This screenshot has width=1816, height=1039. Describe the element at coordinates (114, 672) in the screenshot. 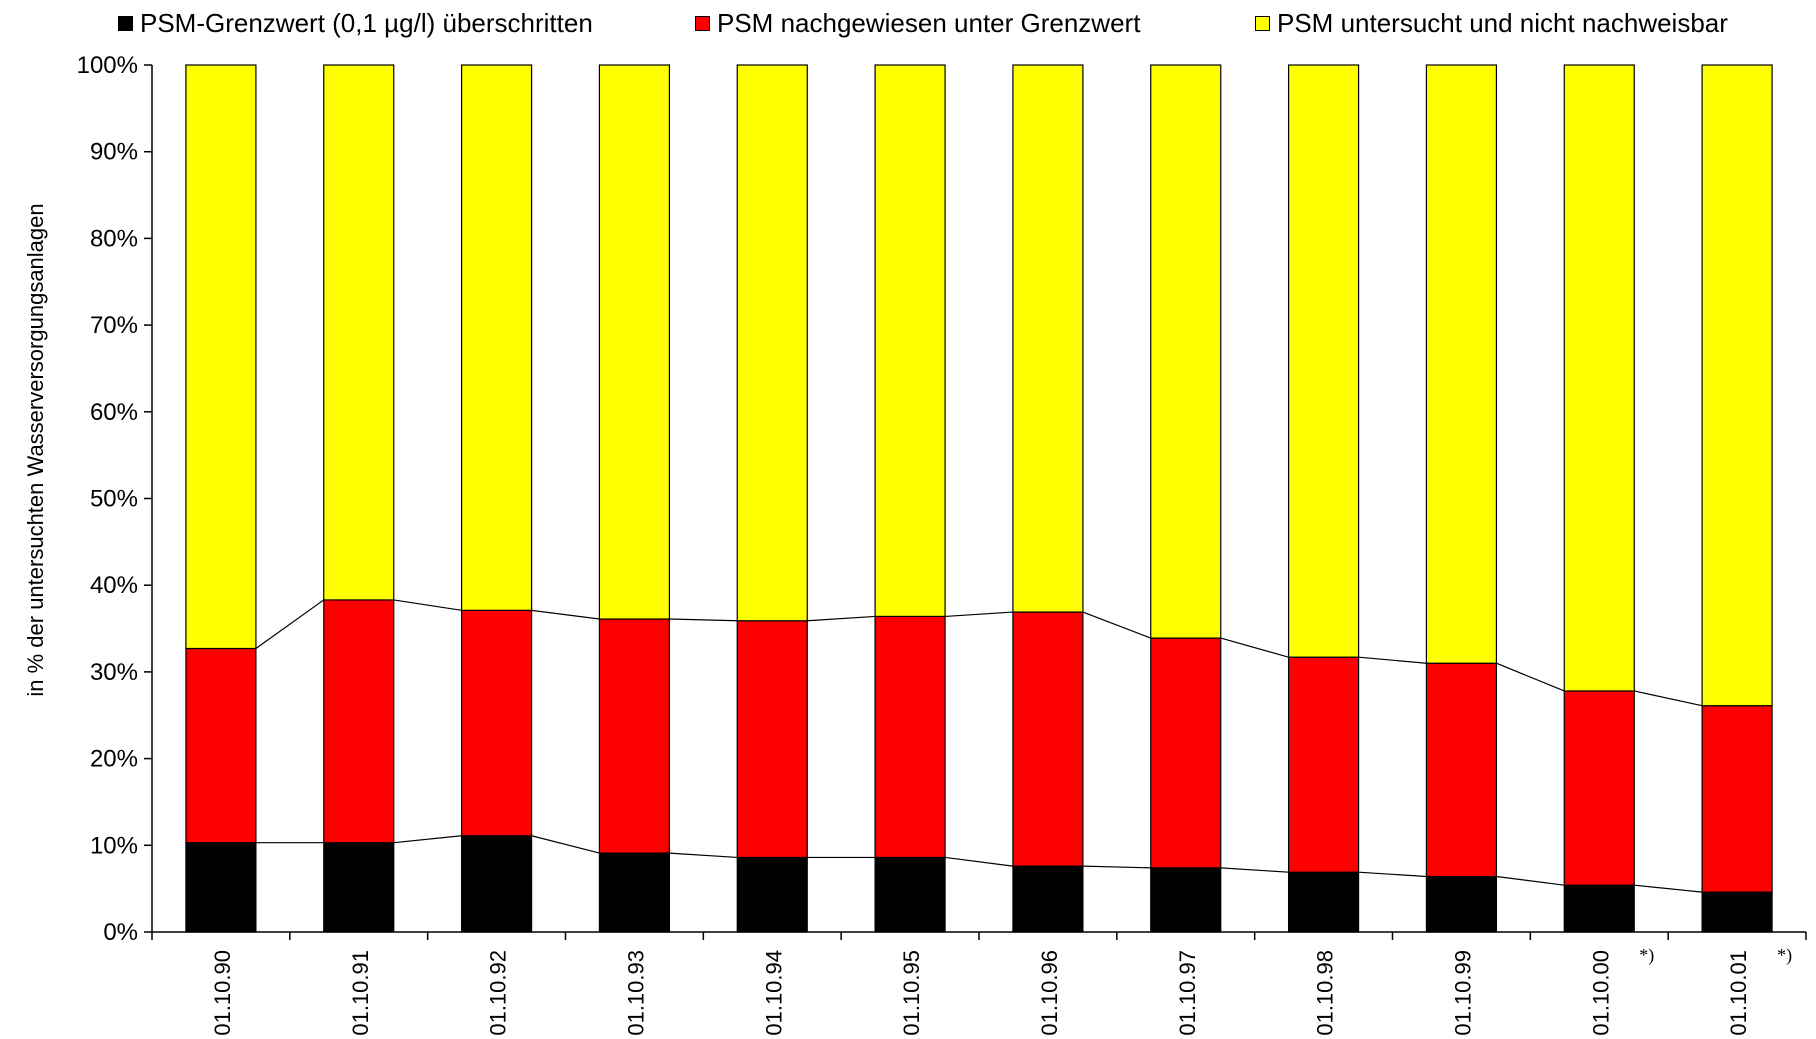

I see `y-tick-label: 30%` at that location.